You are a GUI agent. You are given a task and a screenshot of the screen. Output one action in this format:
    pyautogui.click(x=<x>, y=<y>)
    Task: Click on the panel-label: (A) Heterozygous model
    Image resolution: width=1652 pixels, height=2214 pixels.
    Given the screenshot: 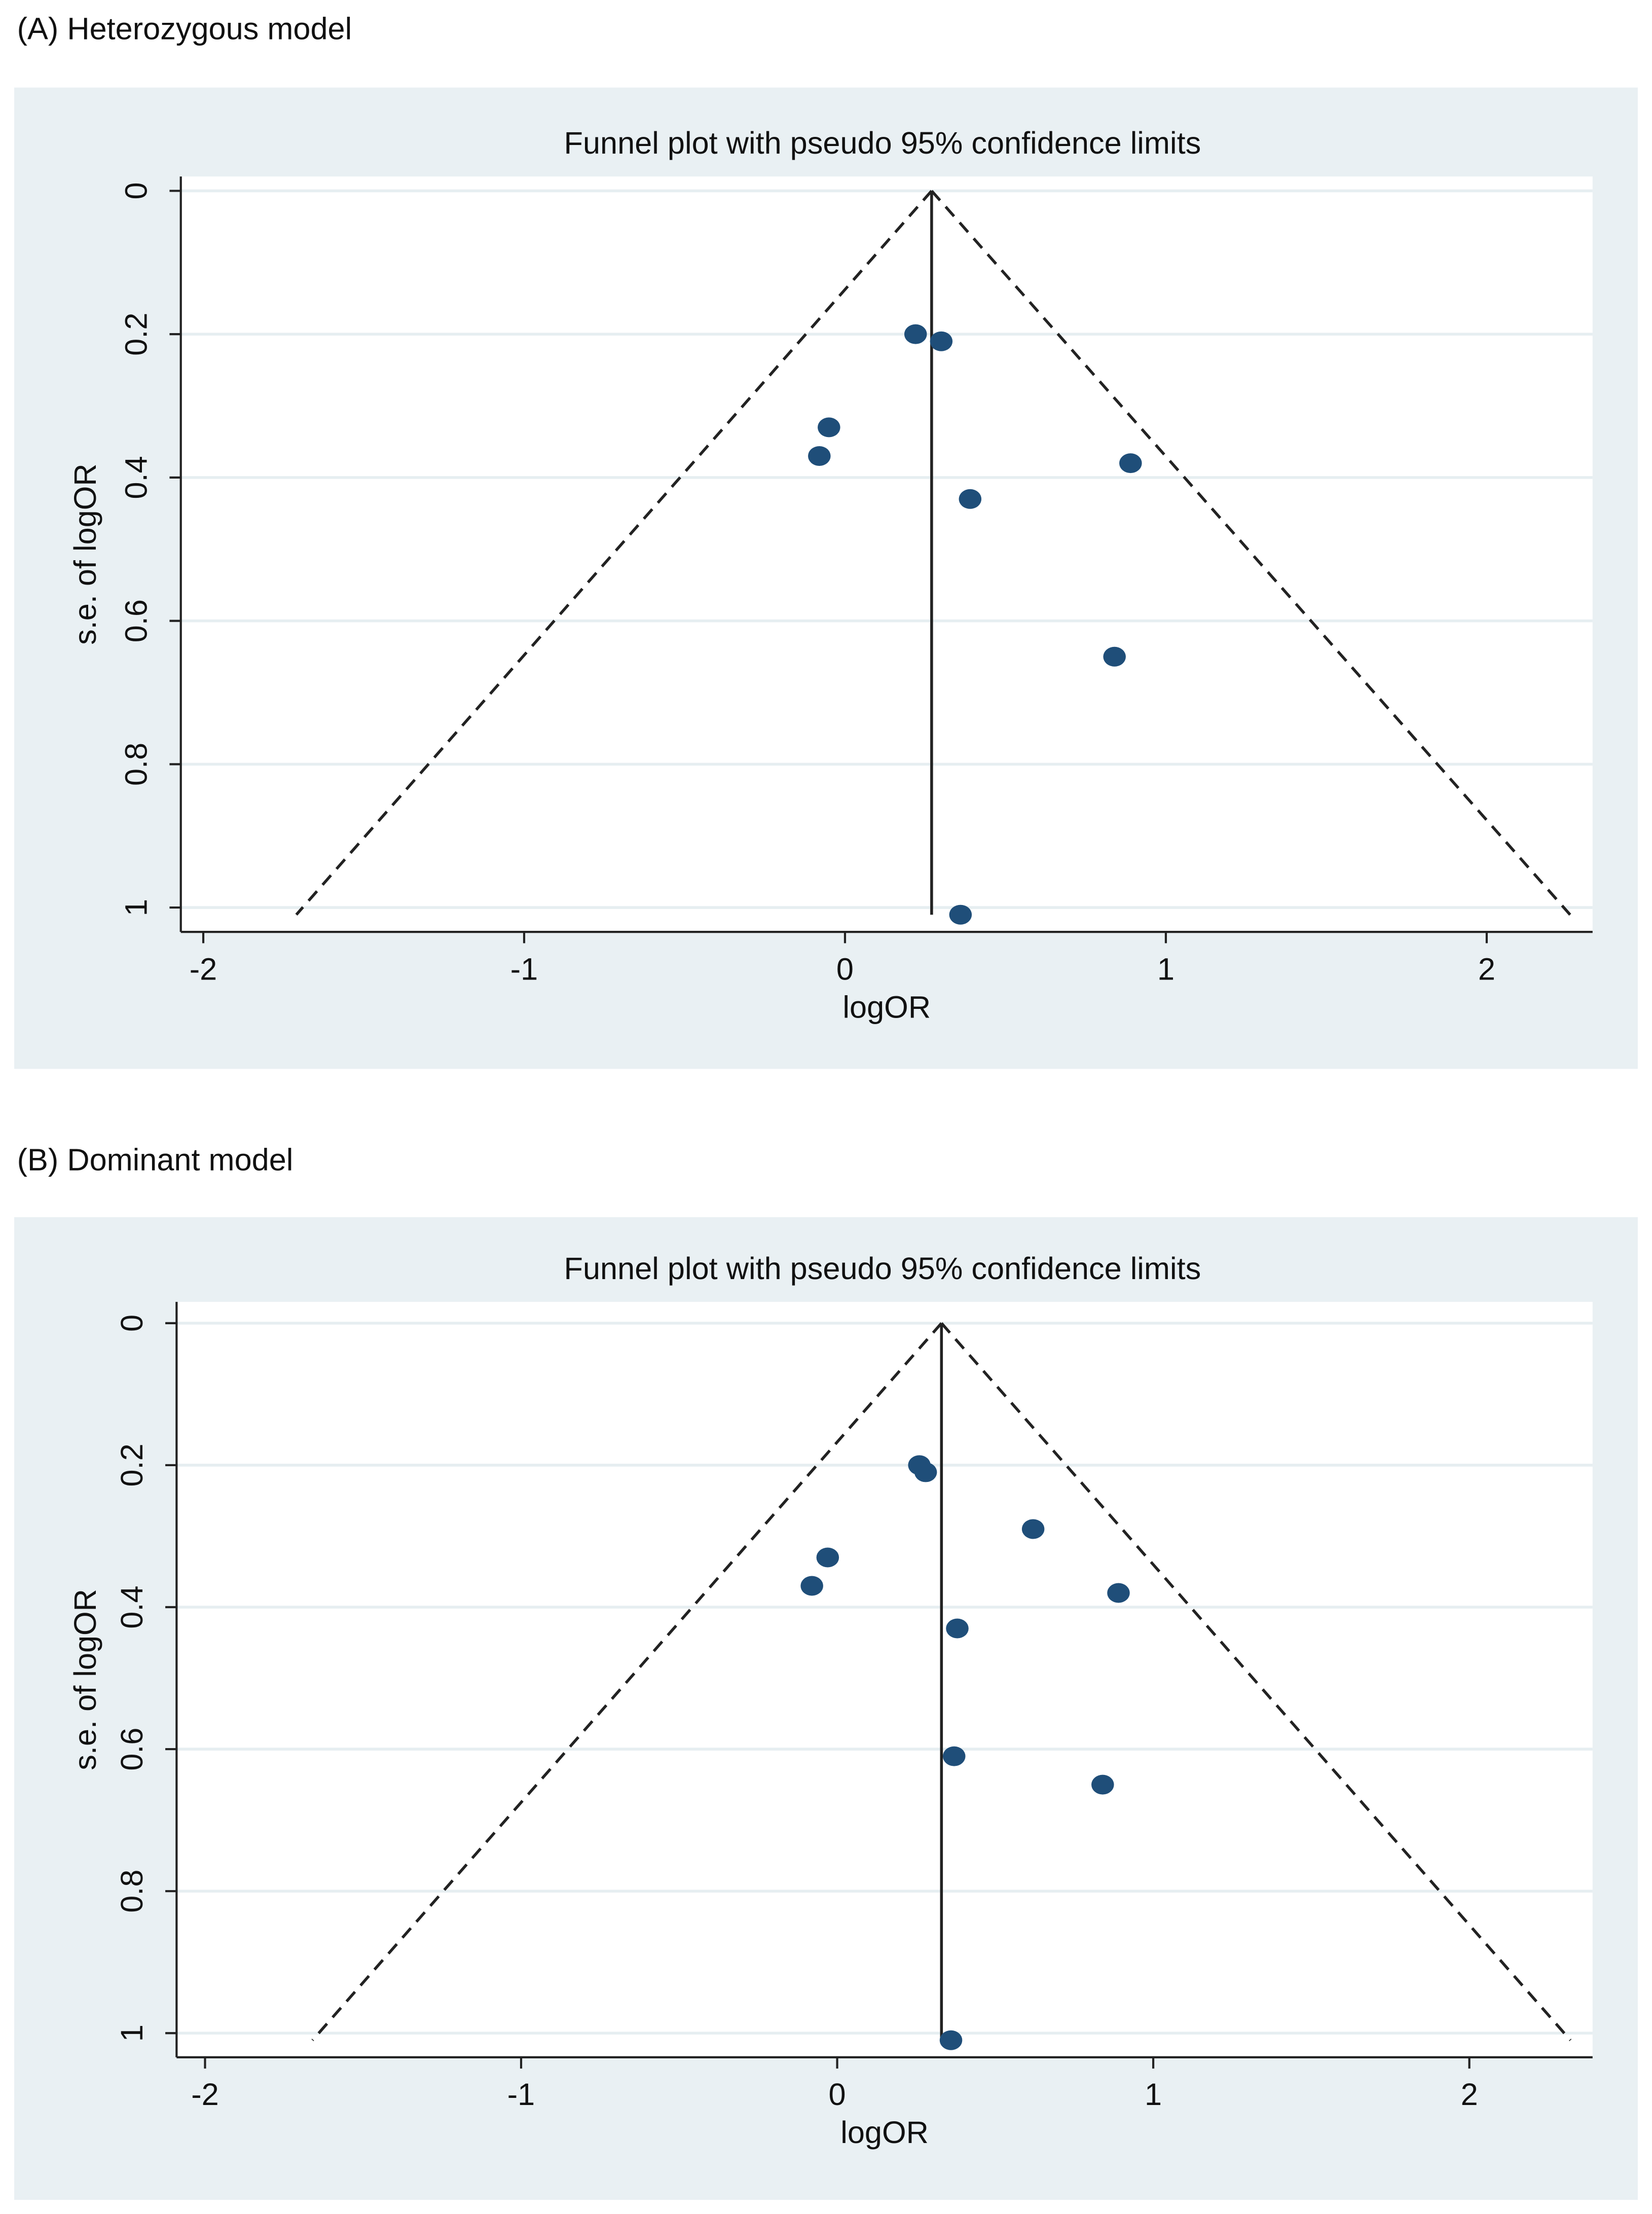 What is the action you would take?
    pyautogui.click(x=185, y=28)
    